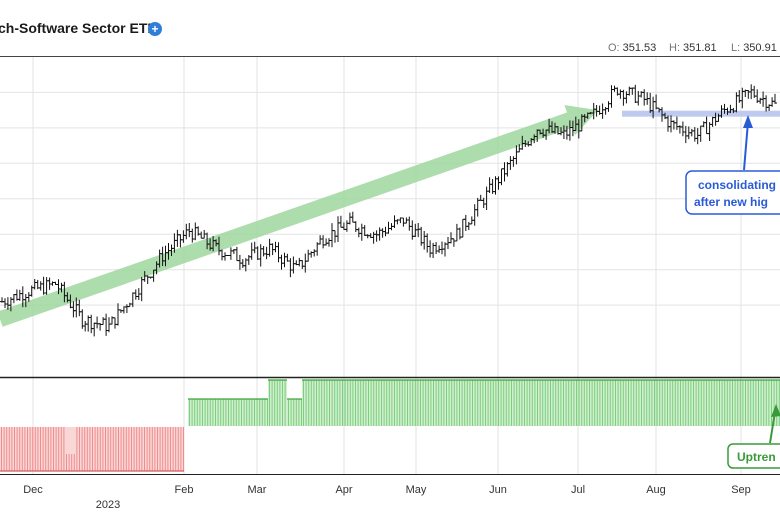 Image resolution: width=780 pixels, height=516 pixels. What do you see at coordinates (343, 490) in the screenshot?
I see `x-tick-label-apr: Apr` at bounding box center [343, 490].